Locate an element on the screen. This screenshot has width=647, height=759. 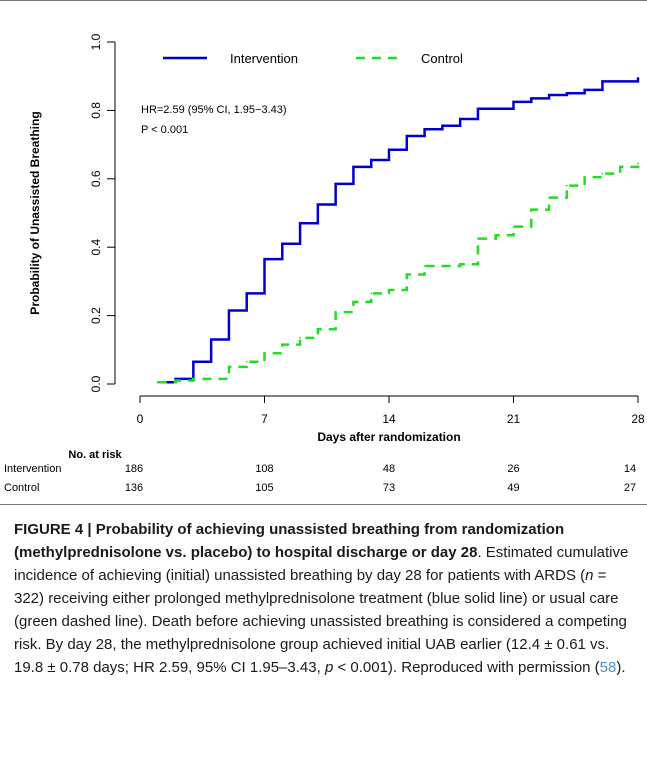
caption-n-var: n is located at coordinates (589, 575).